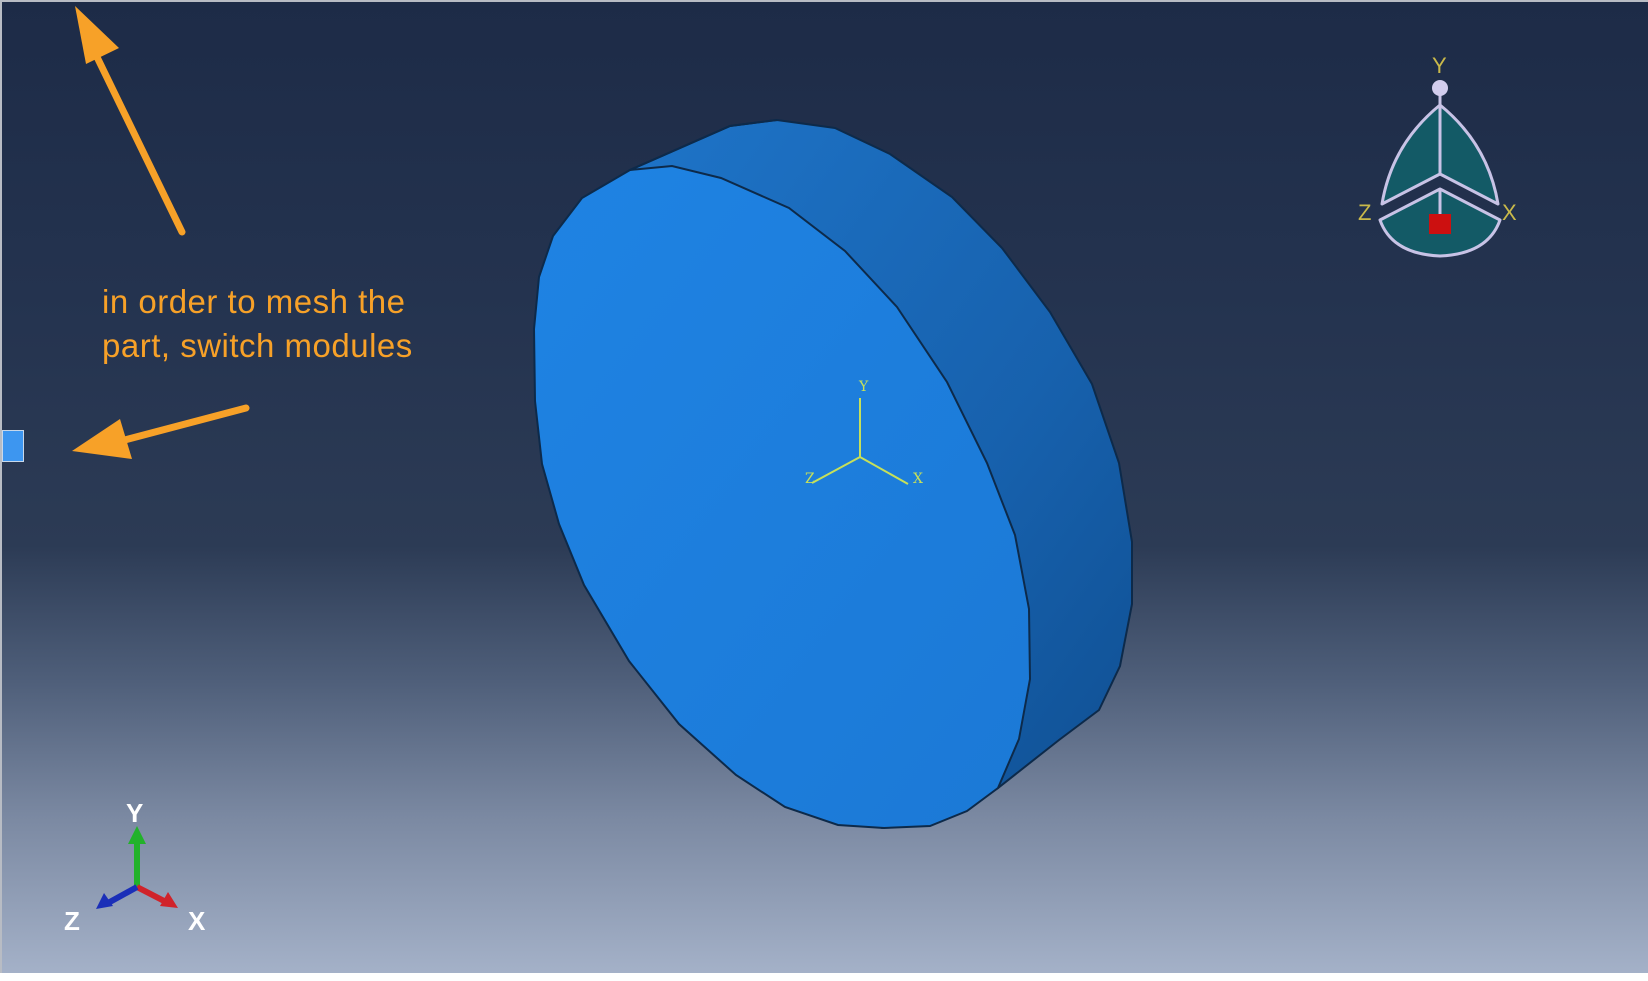 This screenshot has width=1648, height=981. I want to click on view-cube-x-label: X, so click(1509, 212).